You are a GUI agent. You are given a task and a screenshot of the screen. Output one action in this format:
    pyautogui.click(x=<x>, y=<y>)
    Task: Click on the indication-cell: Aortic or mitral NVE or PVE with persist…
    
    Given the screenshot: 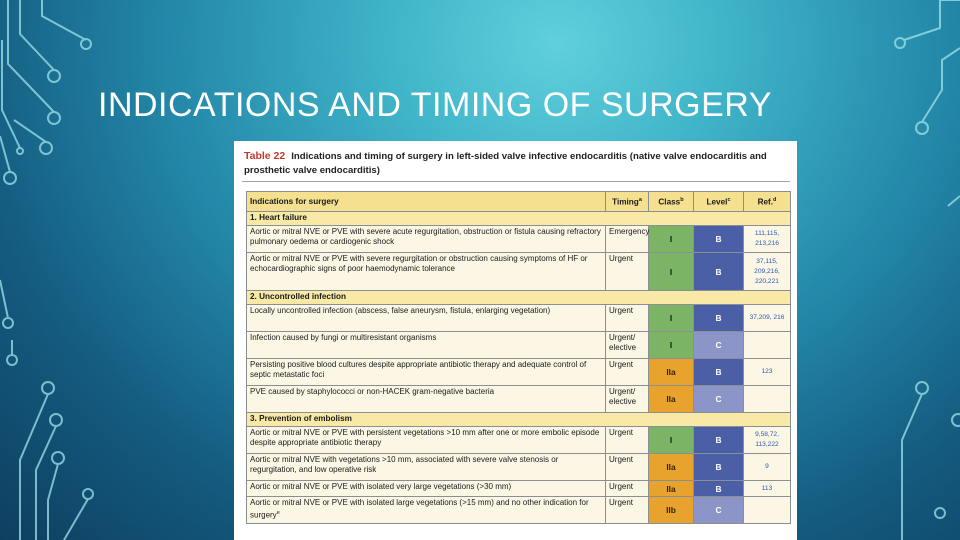 What is the action you would take?
    pyautogui.click(x=426, y=440)
    